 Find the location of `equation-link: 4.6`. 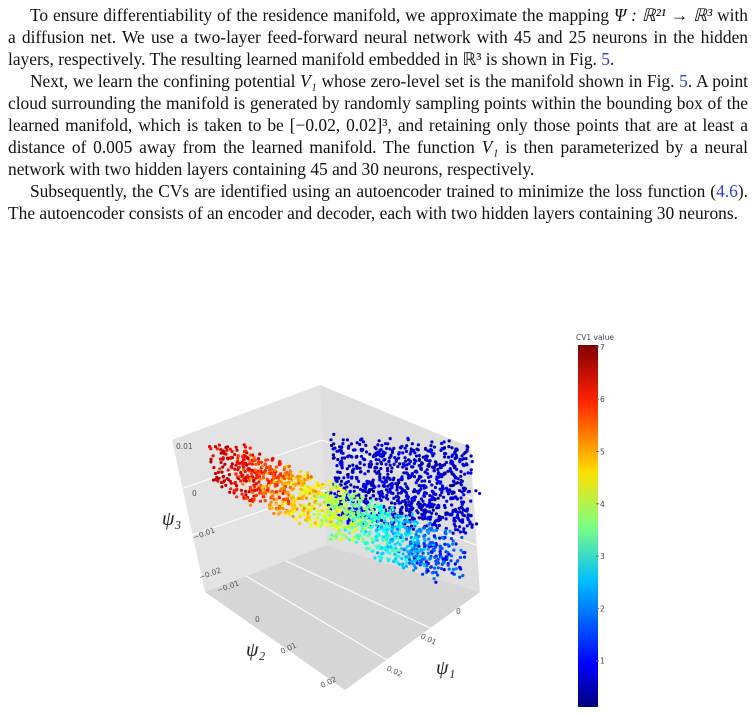

equation-link: 4.6 is located at coordinates (727, 191).